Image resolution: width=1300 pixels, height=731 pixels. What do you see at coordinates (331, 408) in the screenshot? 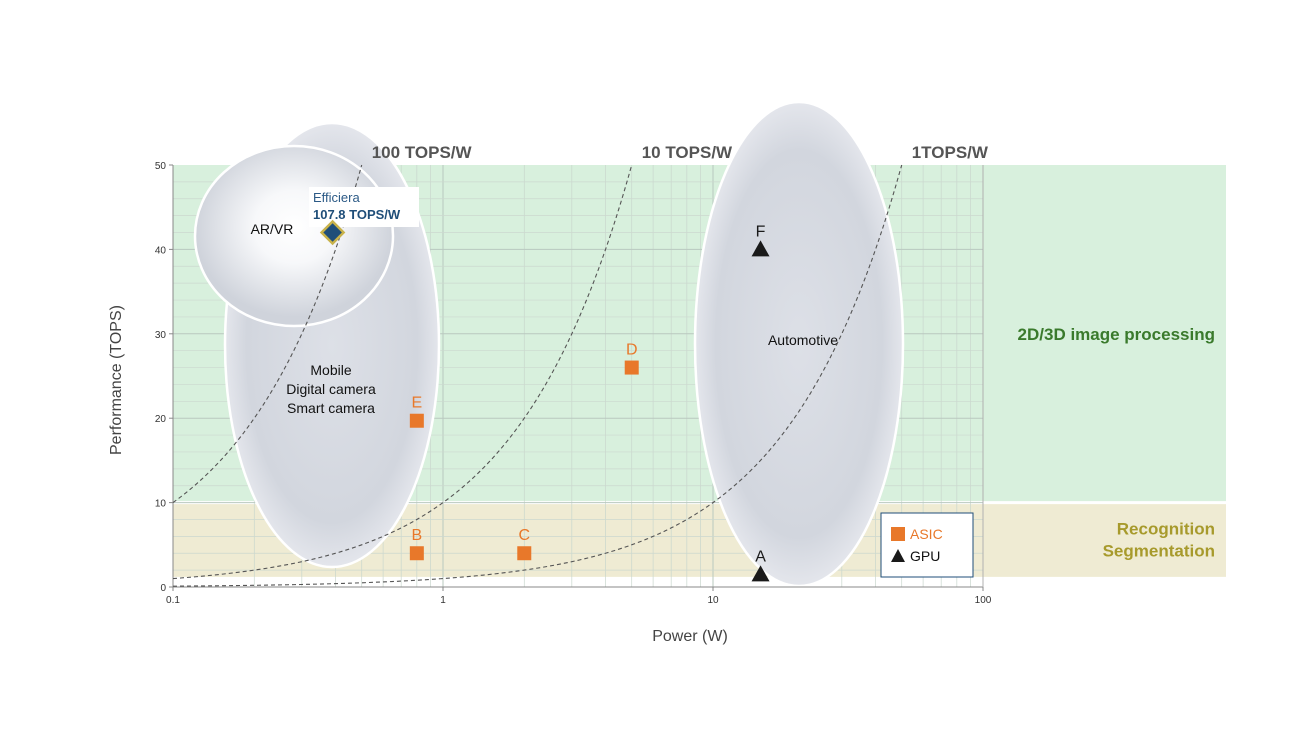
I see `region-label: Smart camera` at bounding box center [331, 408].